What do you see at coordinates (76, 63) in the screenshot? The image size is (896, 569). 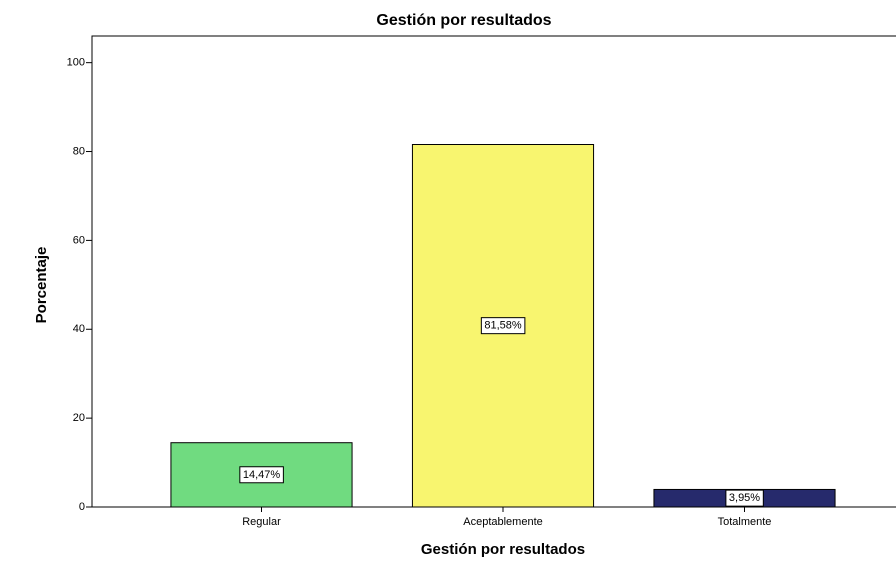 I see `y-tick-label: 100` at bounding box center [76, 63].